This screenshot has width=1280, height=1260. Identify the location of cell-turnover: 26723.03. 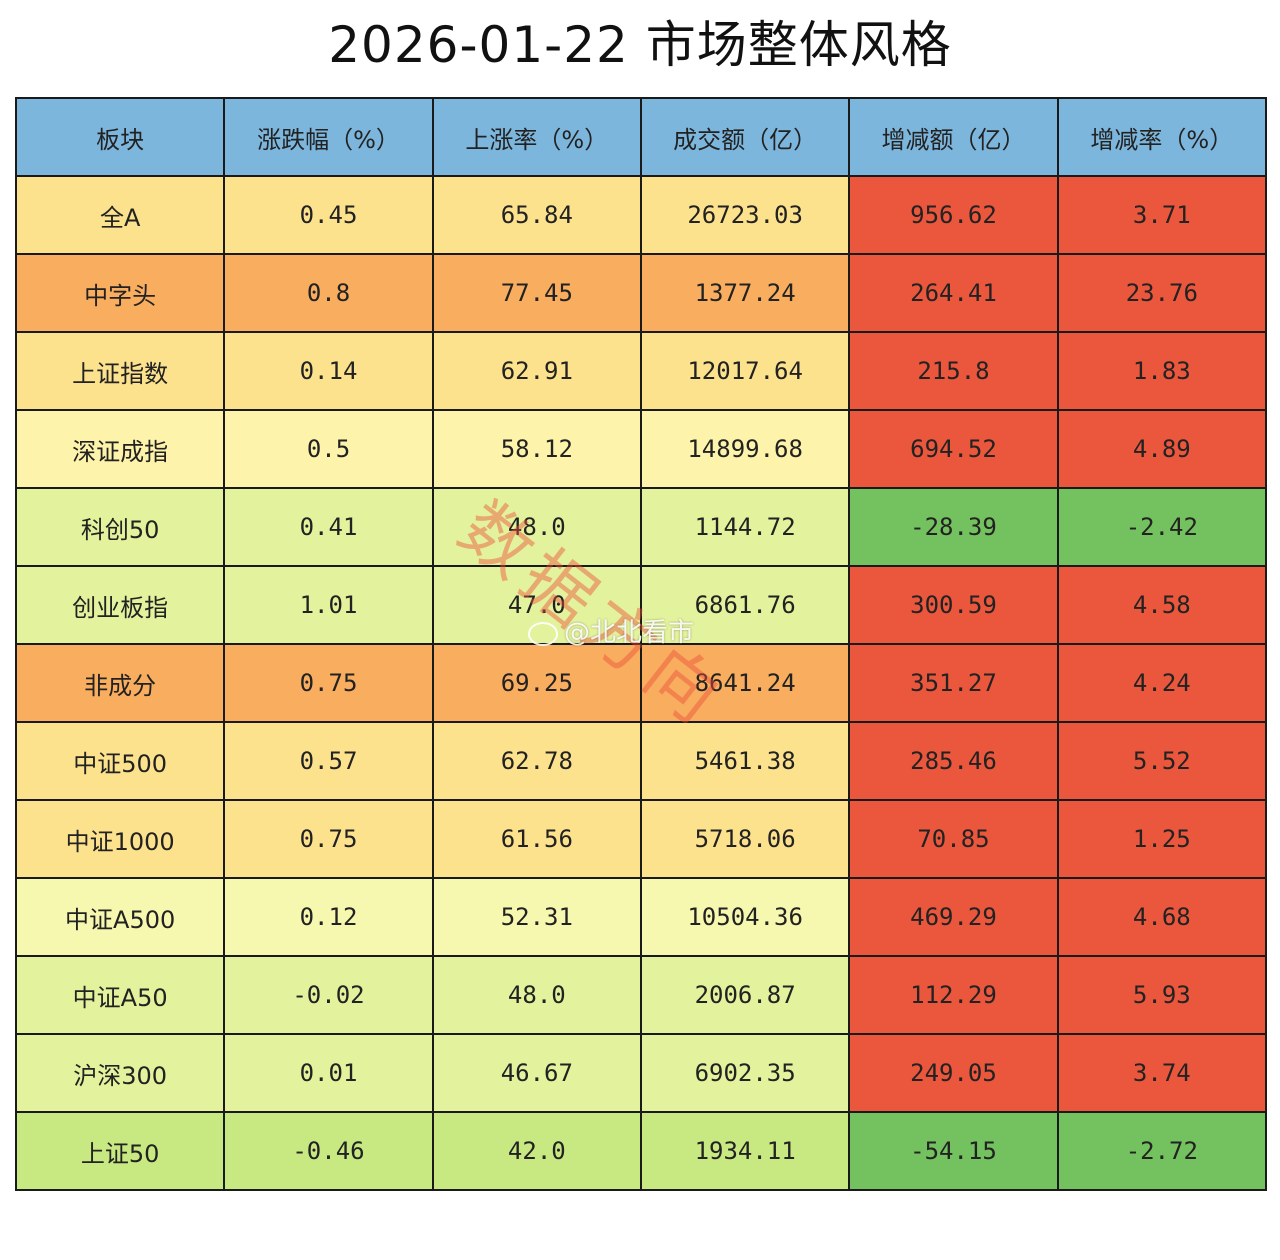
(745, 215).